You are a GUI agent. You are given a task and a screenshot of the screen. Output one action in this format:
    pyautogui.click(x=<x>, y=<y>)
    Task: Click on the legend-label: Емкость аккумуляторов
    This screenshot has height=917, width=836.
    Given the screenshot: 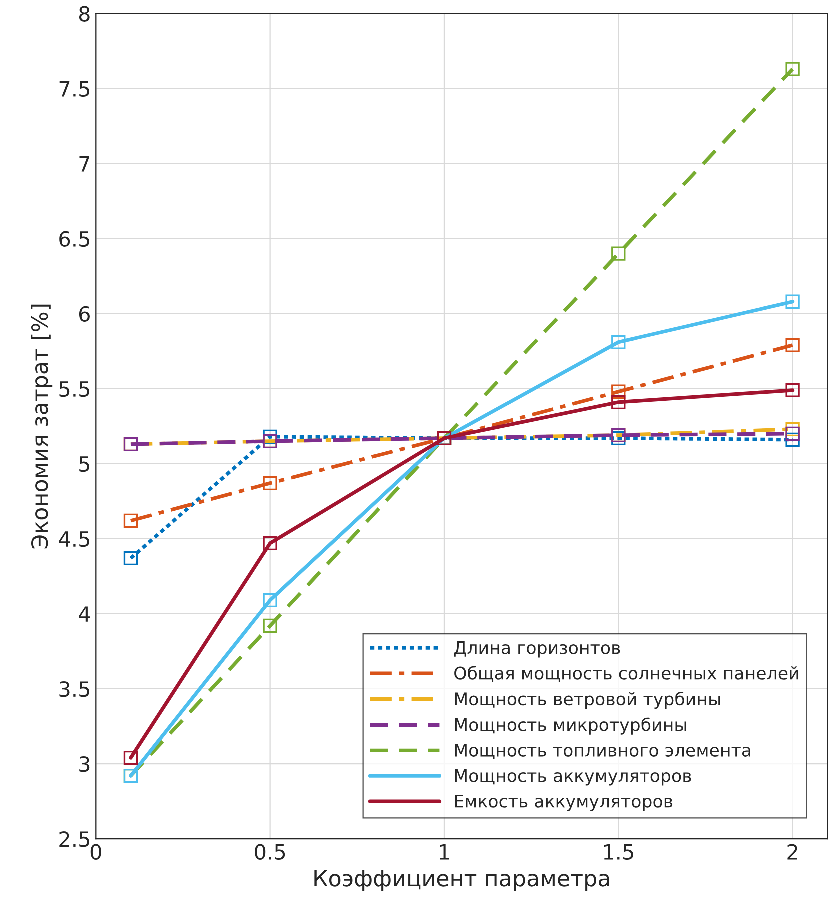 What is the action you would take?
    pyautogui.click(x=564, y=803)
    